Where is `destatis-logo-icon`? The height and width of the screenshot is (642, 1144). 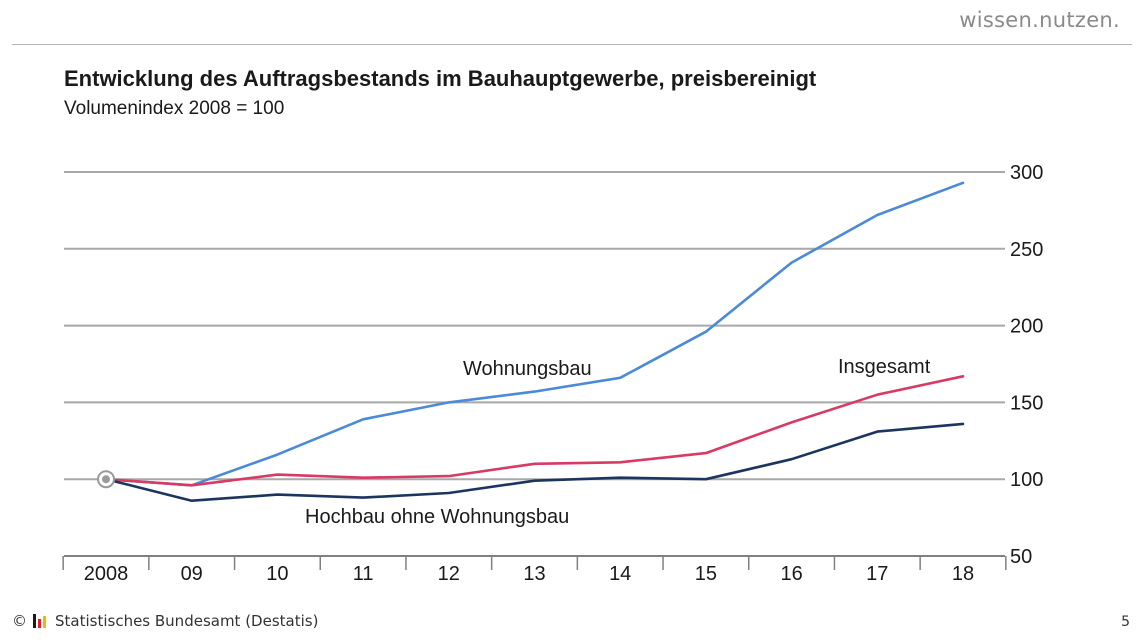
destatis-logo-icon is located at coordinates (39, 621).